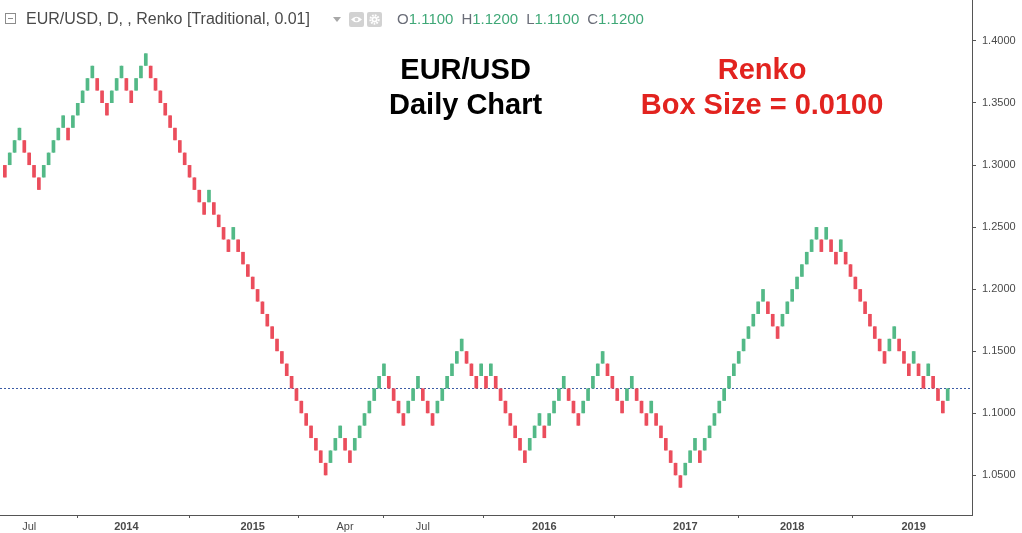  What do you see at coordinates (544, 525) in the screenshot?
I see `x-tick-label: 2016` at bounding box center [544, 525].